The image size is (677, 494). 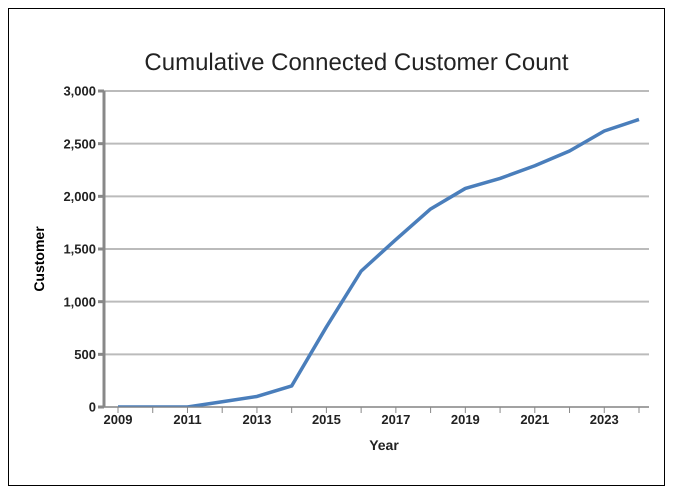 What do you see at coordinates (39, 259) in the screenshot?
I see `y-axis-title: Customer` at bounding box center [39, 259].